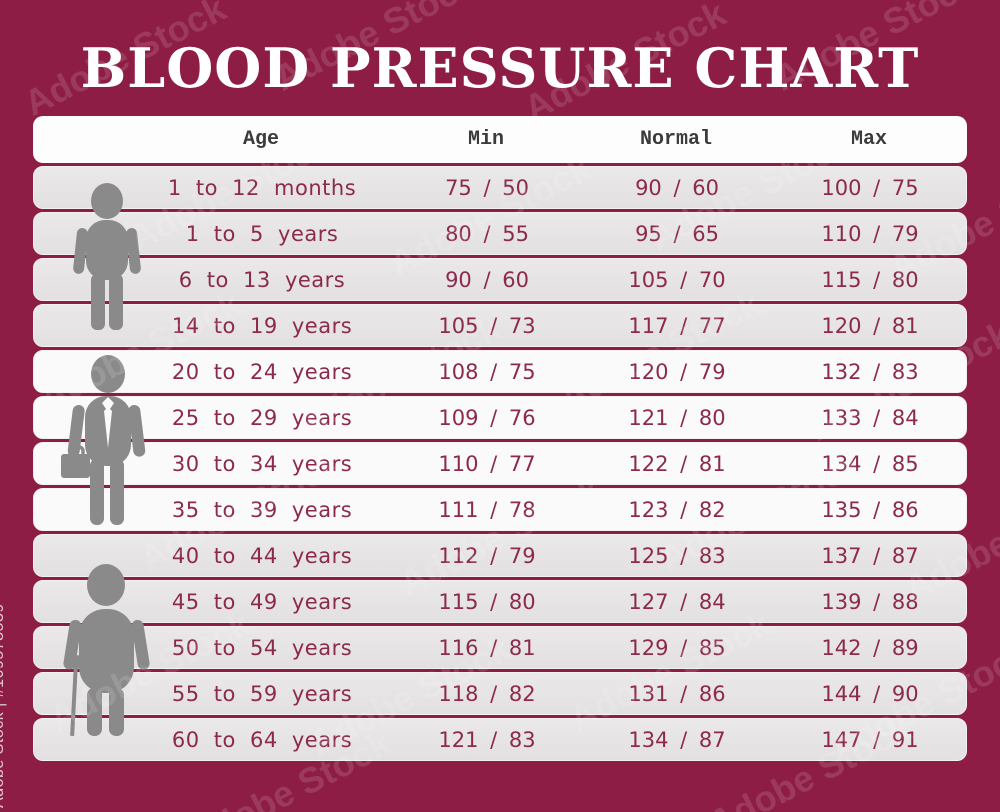 The image size is (1000, 812). What do you see at coordinates (870, 739) in the screenshot?
I see `max-cell: 147 / 91` at bounding box center [870, 739].